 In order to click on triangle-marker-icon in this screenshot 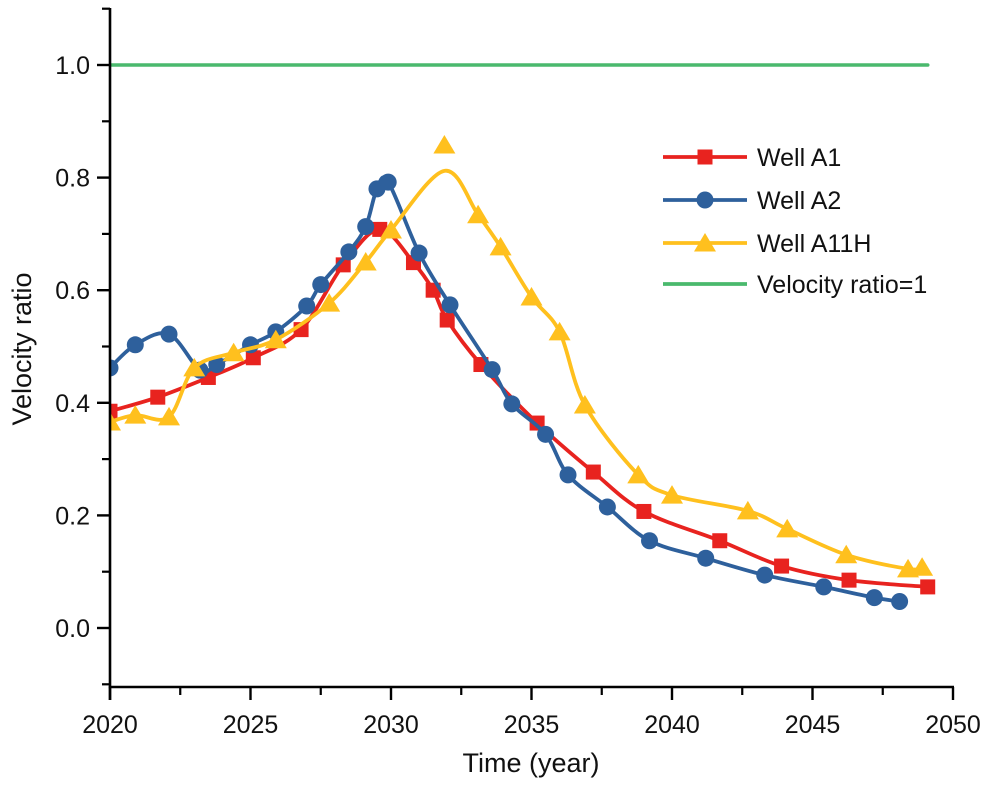, I will do `click(705, 242)`.